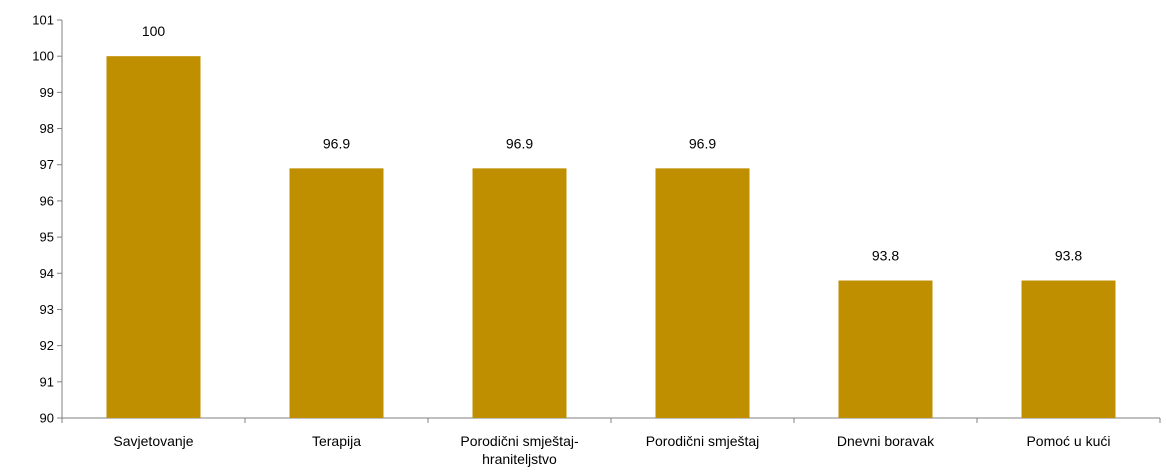 The height and width of the screenshot is (475, 1166). I want to click on y-tick-label: 96, so click(47, 200).